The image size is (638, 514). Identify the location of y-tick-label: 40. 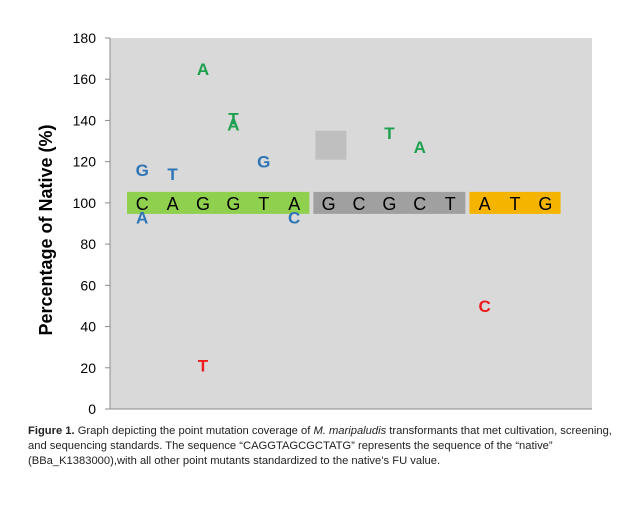
(88, 327).